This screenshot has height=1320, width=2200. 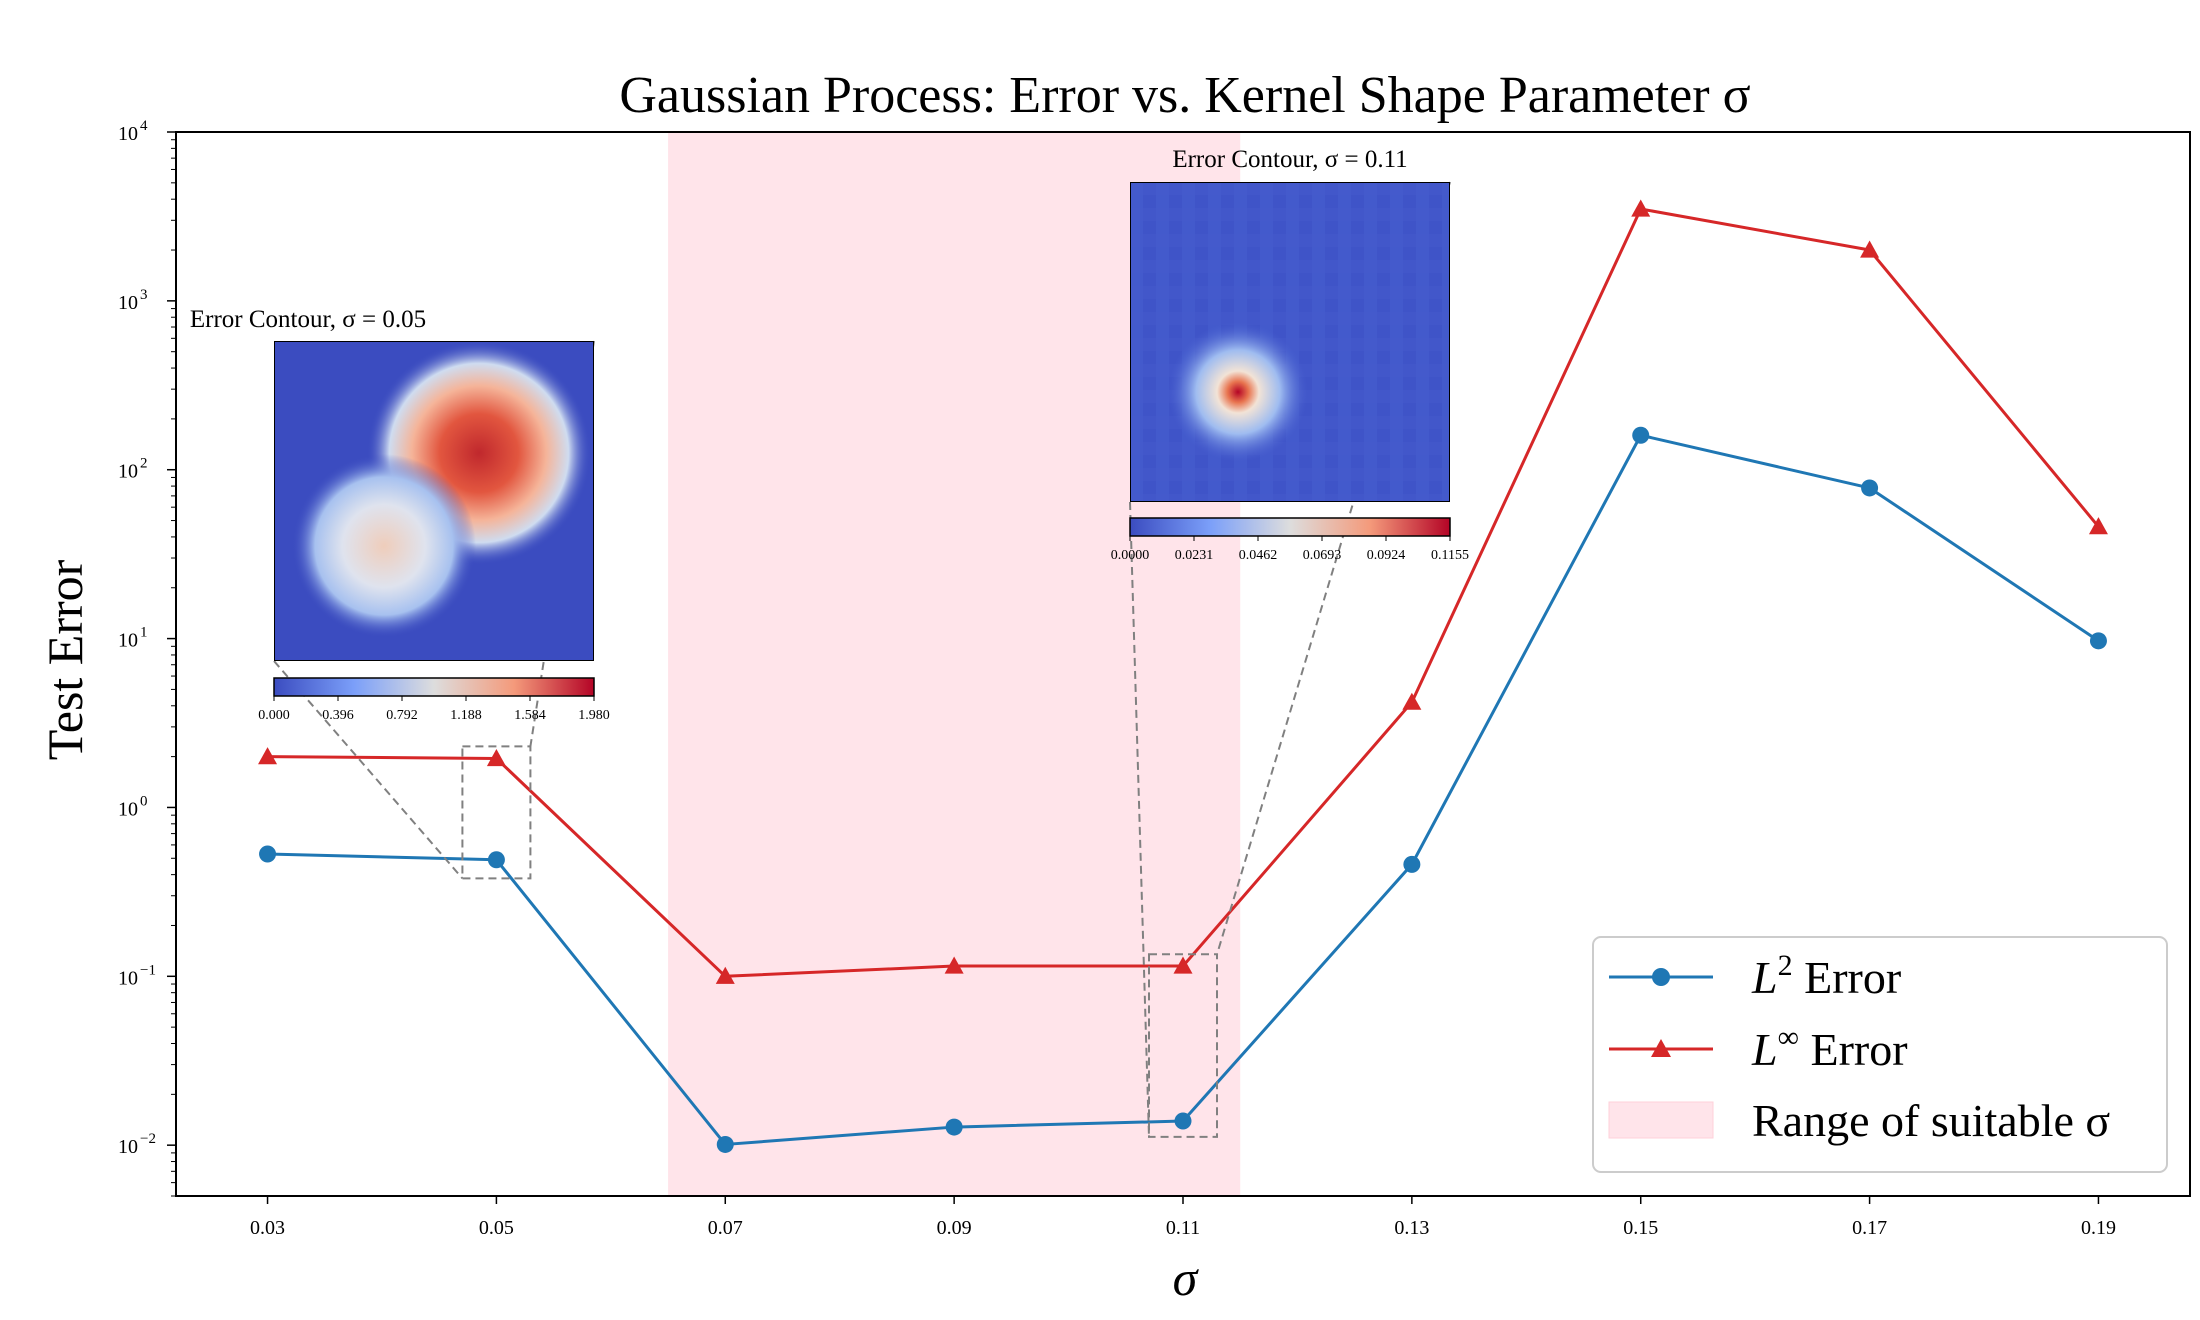 I want to click on legend-item-l2: L2 Error, so click(x=1755, y=976).